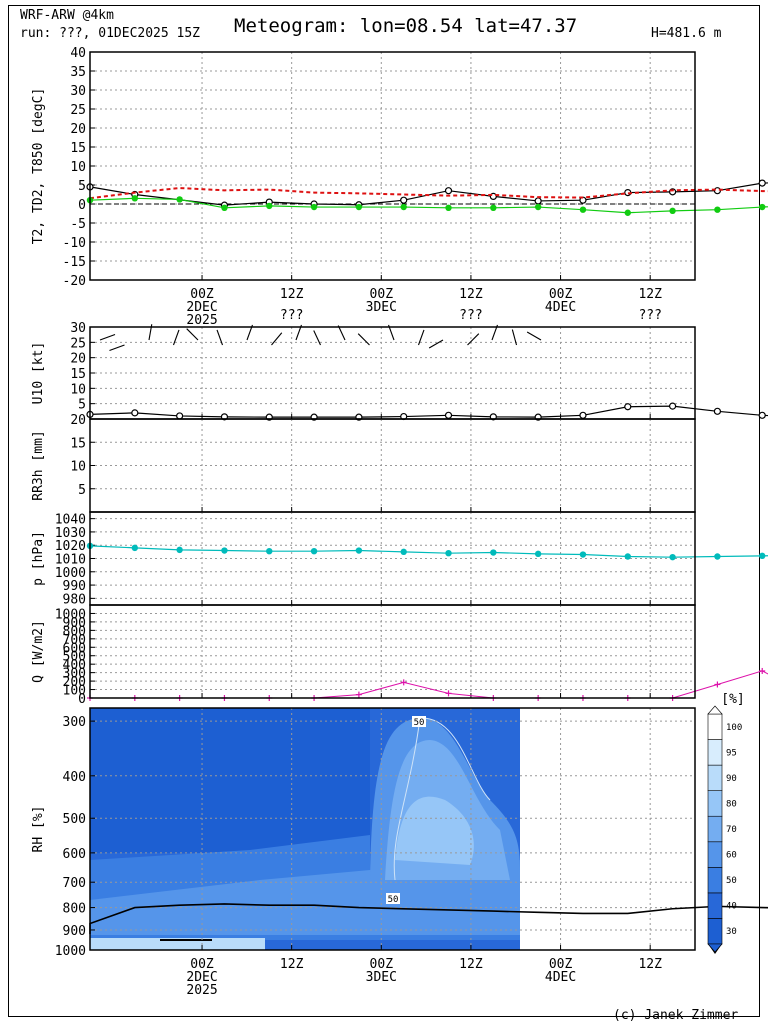 This screenshot has width=768, height=1024. I want to click on colorbar-tick-label: 30, so click(731, 932).